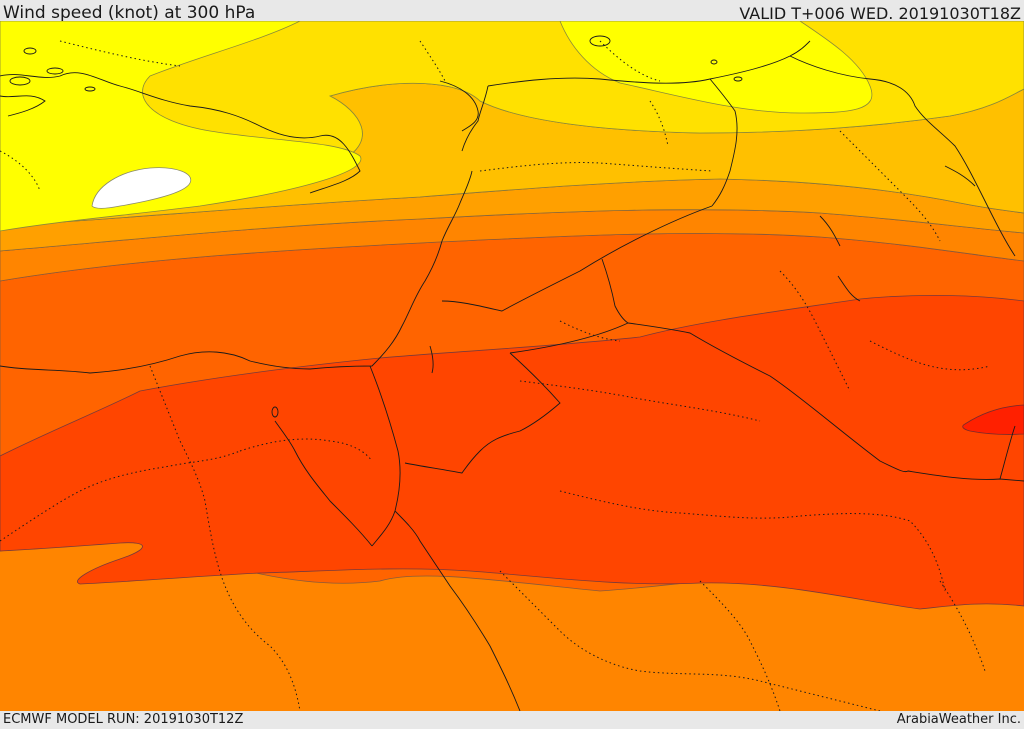 Image resolution: width=1024 pixels, height=729 pixels. I want to click on band-white, so click(141, 188).